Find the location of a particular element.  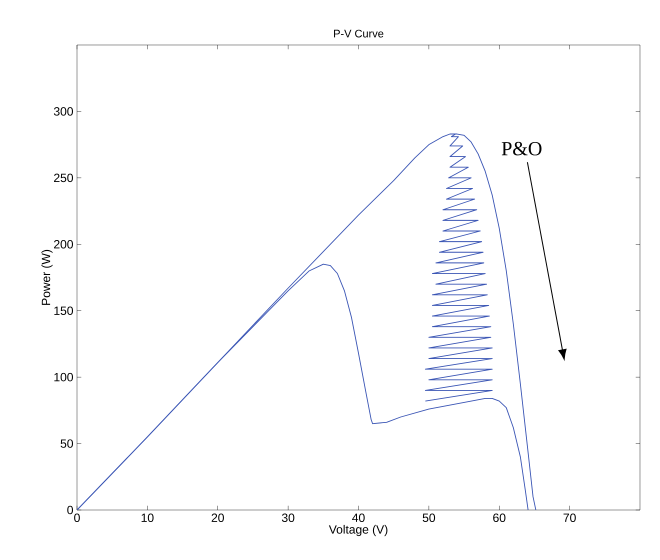

annotation: P&O is located at coordinates (522, 149).